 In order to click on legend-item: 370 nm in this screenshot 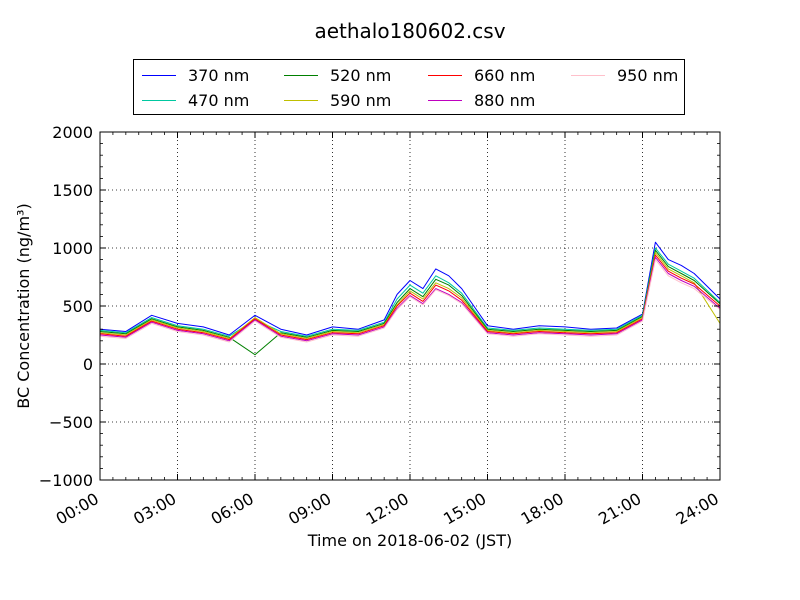, I will do `click(195, 75)`.